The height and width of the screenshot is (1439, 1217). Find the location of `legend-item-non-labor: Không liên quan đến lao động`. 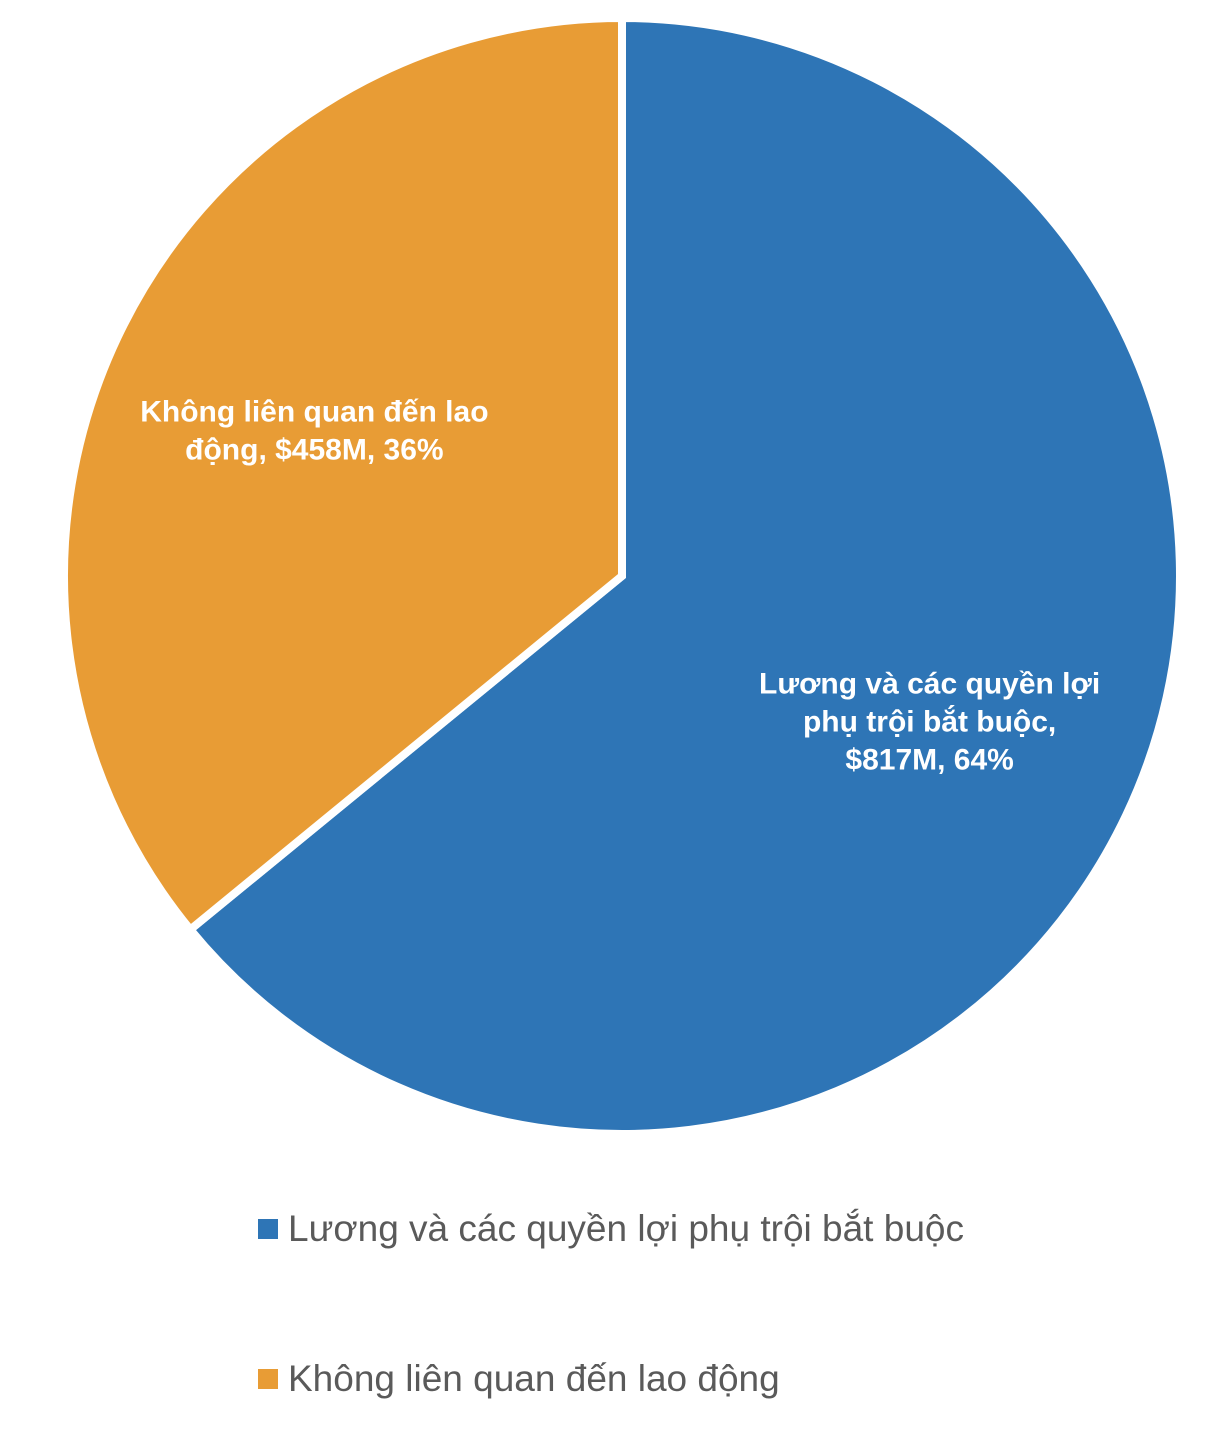

legend-item-non-labor: Không liên quan đến lao động is located at coordinates (519, 1379).